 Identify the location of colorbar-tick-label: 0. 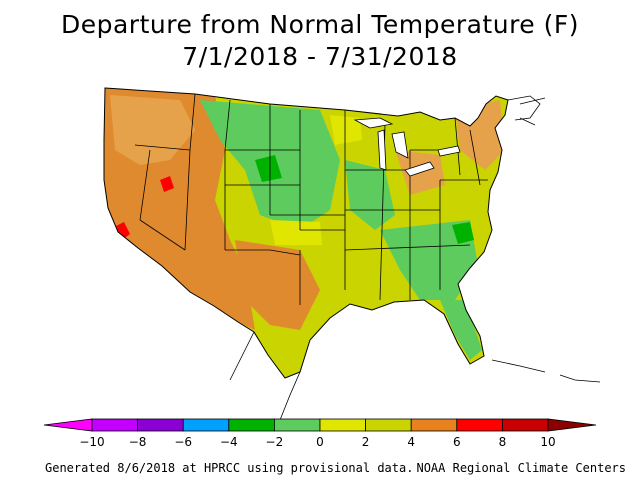
(320, 442).